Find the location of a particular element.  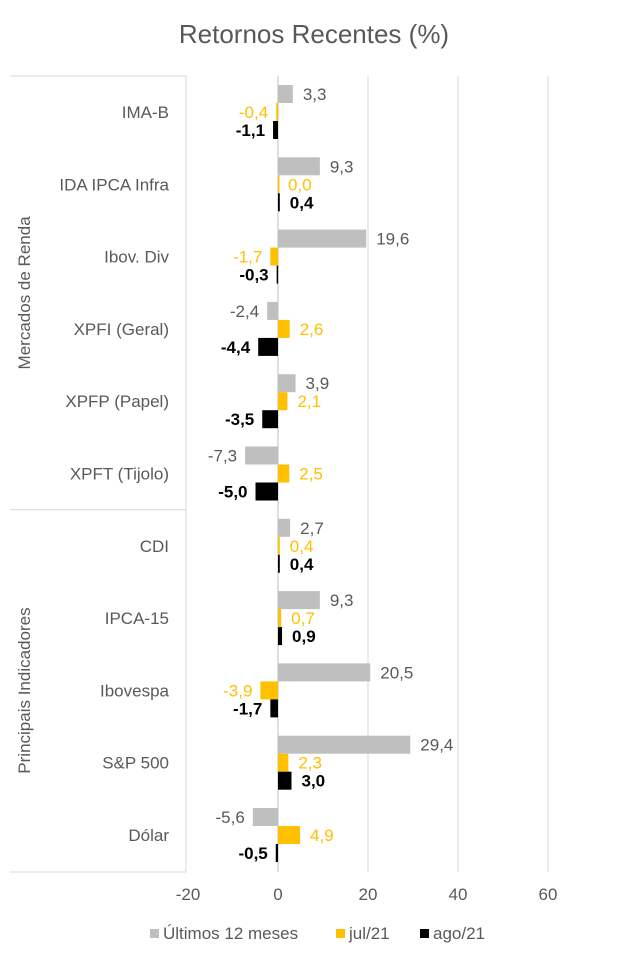

group-label: Principais Indicadores is located at coordinates (24, 690).